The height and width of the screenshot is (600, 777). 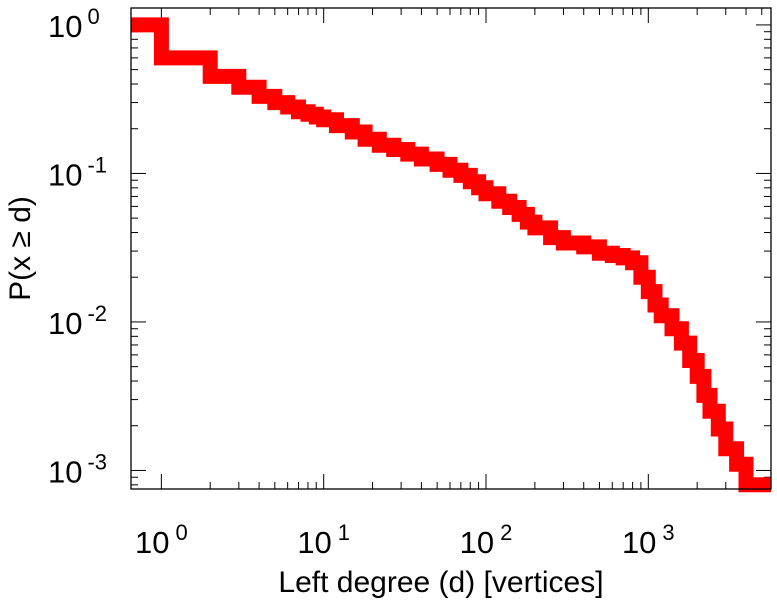 What do you see at coordinates (20, 248) in the screenshot?
I see `y-axis-label: P(x ≥ d)` at bounding box center [20, 248].